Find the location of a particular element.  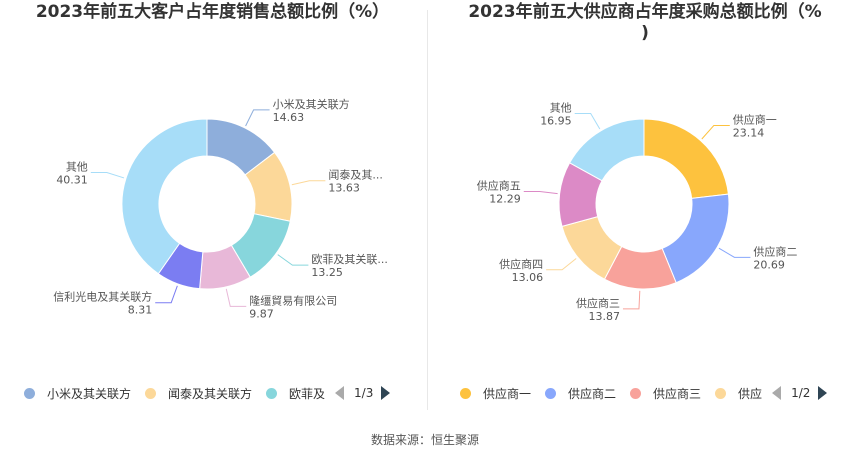

legend-item: 欧菲及 is located at coordinates (295, 393).